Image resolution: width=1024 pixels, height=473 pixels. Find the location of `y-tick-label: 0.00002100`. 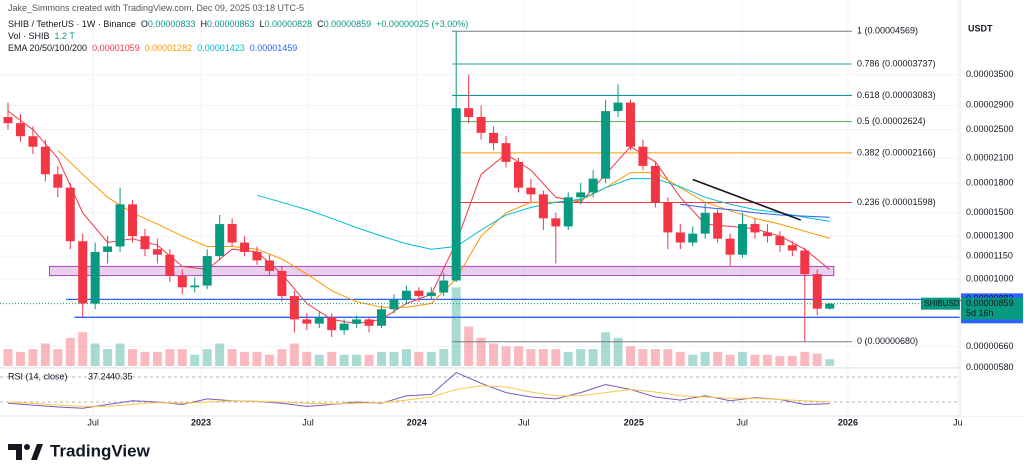

y-tick-label: 0.00002100 is located at coordinates (990, 157).